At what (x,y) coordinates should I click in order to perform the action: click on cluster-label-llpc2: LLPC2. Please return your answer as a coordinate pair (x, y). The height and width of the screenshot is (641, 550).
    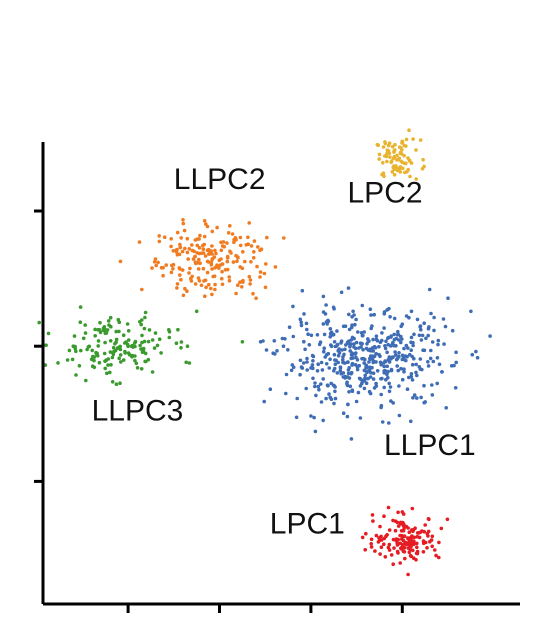
    Looking at the image, I should click on (220, 179).